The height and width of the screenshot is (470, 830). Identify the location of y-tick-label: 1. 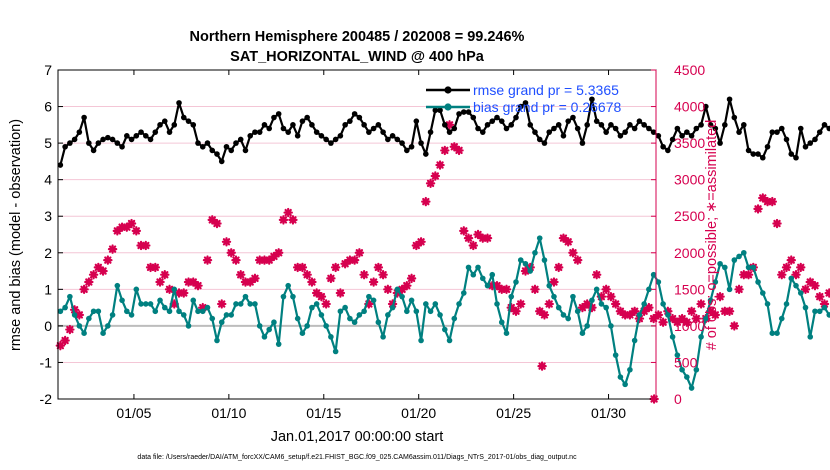
(48, 289).